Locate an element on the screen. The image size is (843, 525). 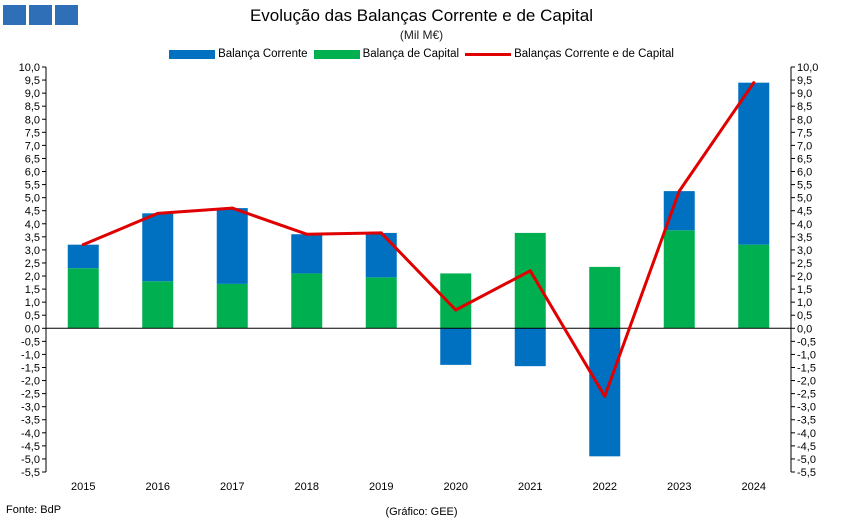
legend-swatch-combined is located at coordinates (488, 54).